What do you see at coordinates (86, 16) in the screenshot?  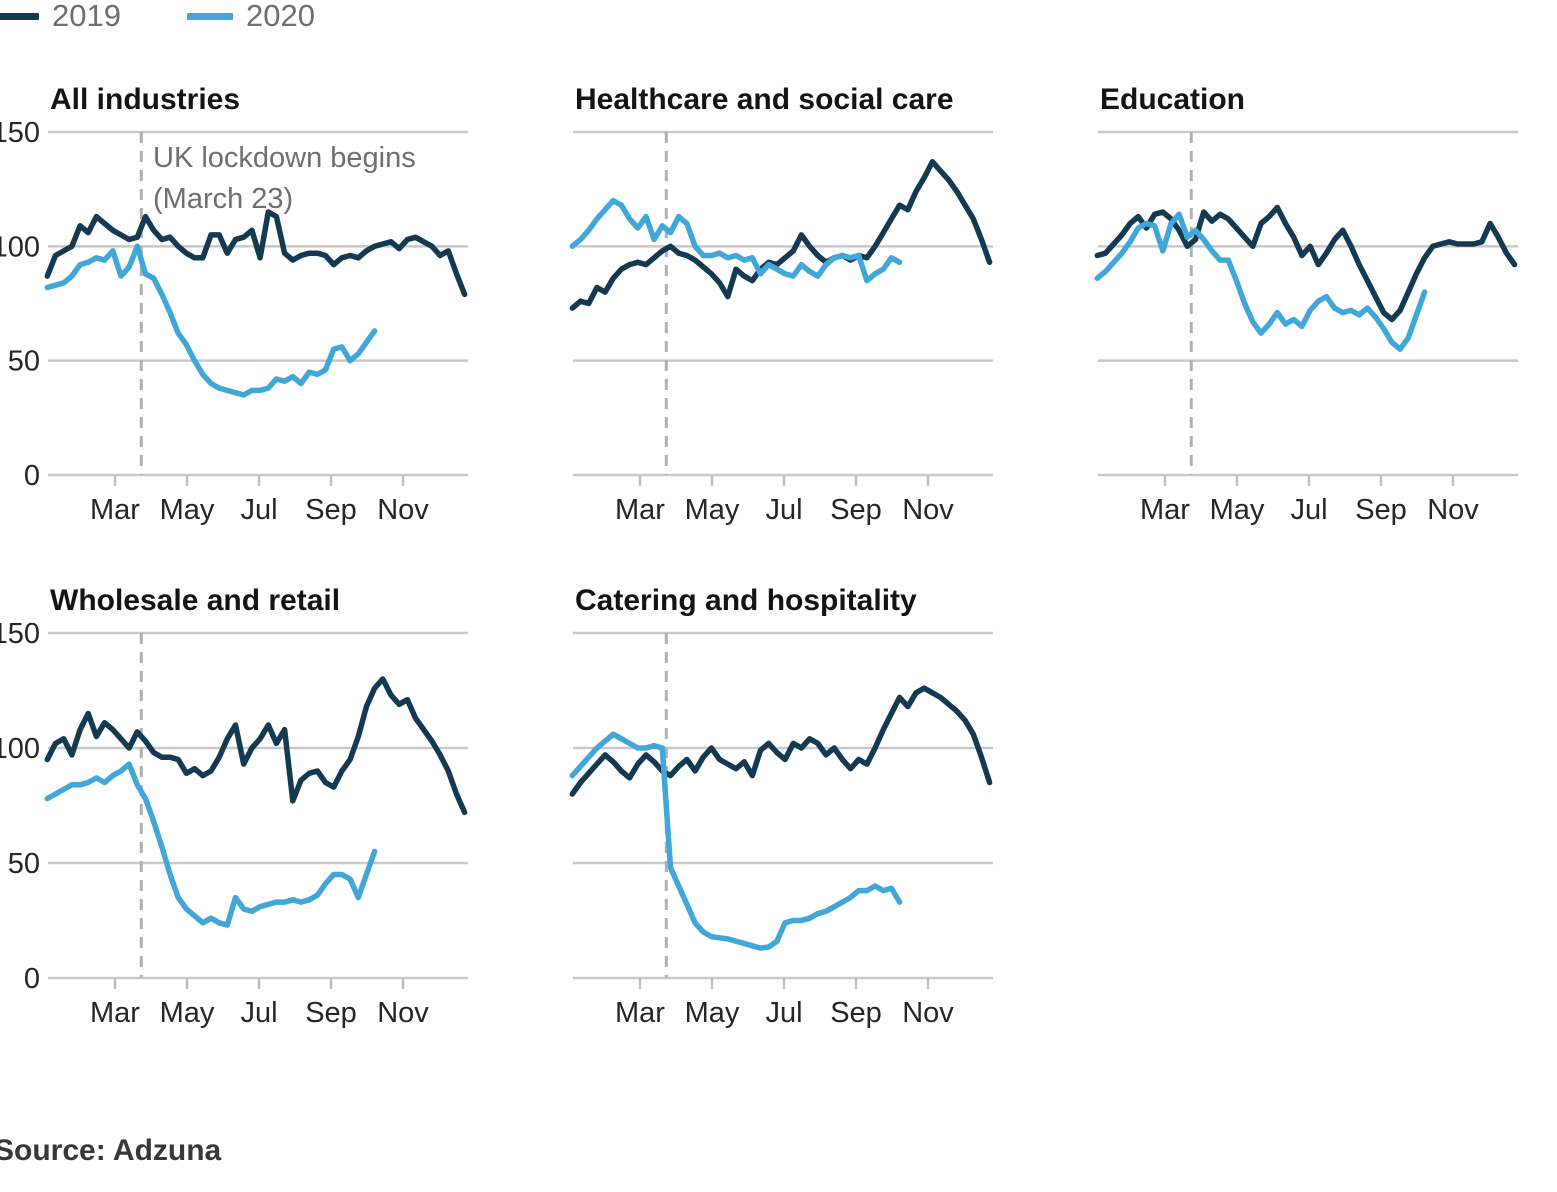 I see `legend-label-2019: 2019` at bounding box center [86, 16].